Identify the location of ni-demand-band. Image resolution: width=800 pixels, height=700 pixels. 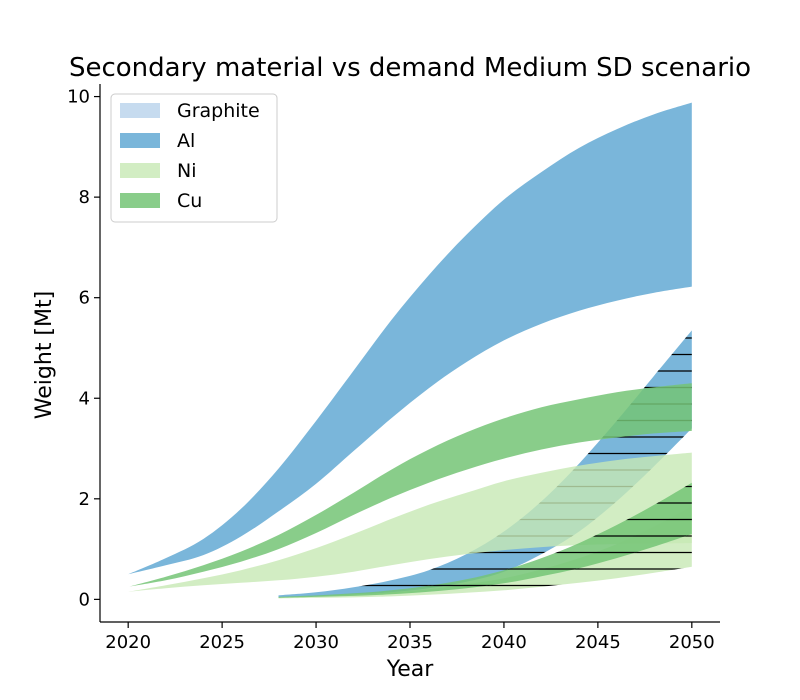
(410, 522).